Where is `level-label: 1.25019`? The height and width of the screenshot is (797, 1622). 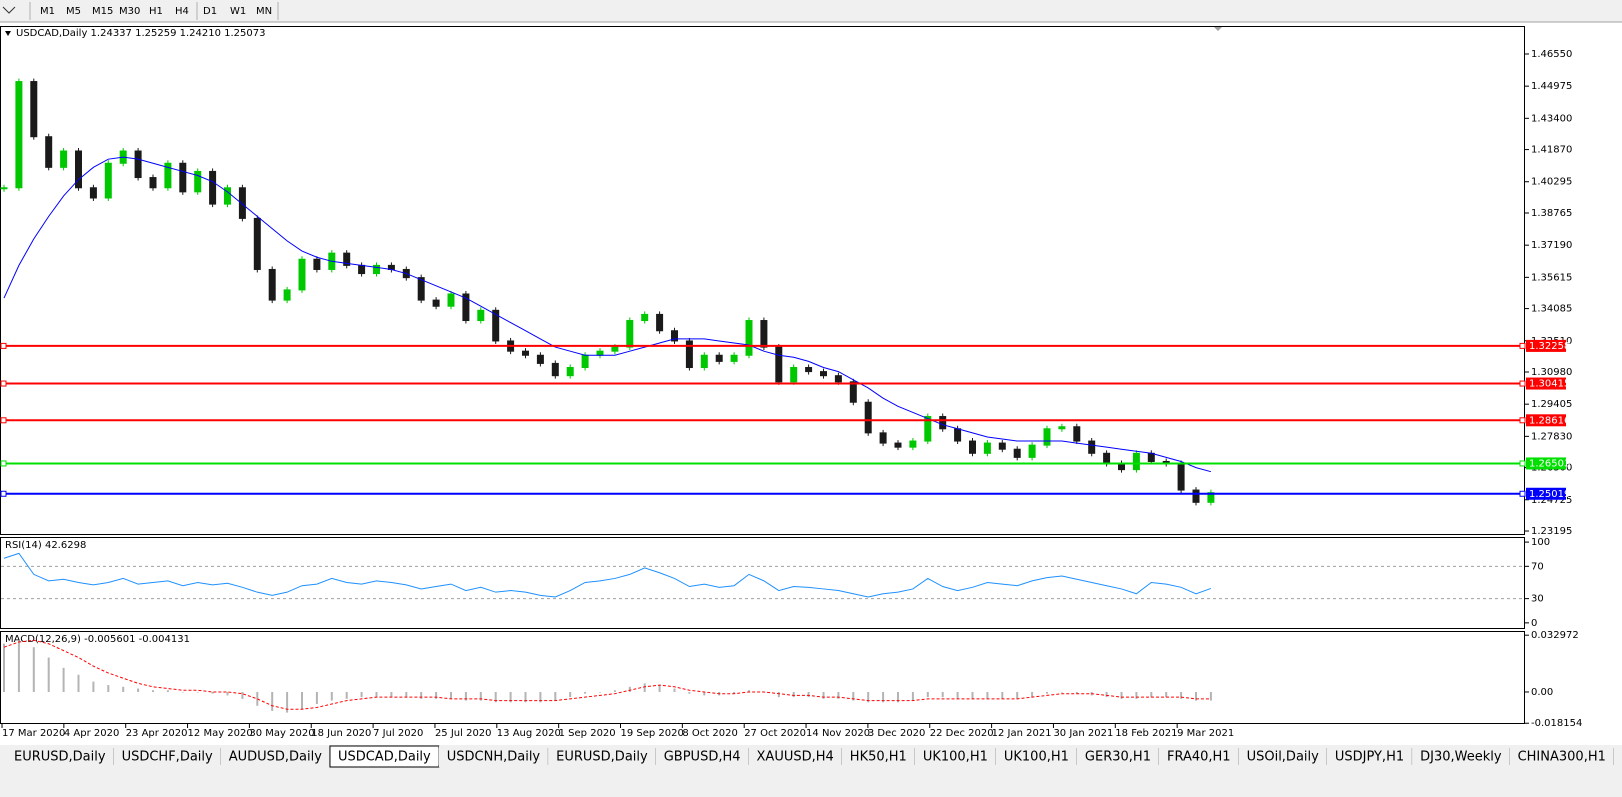
level-label: 1.25019 is located at coordinates (1549, 494).